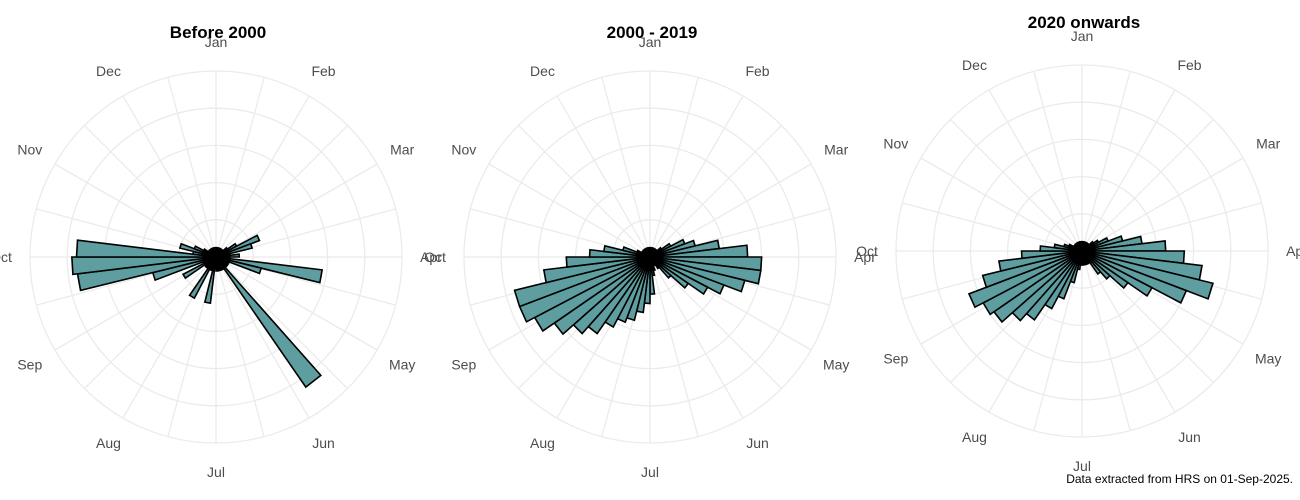  I want to click on panel-title: 2000 - 2019, so click(652, 32).